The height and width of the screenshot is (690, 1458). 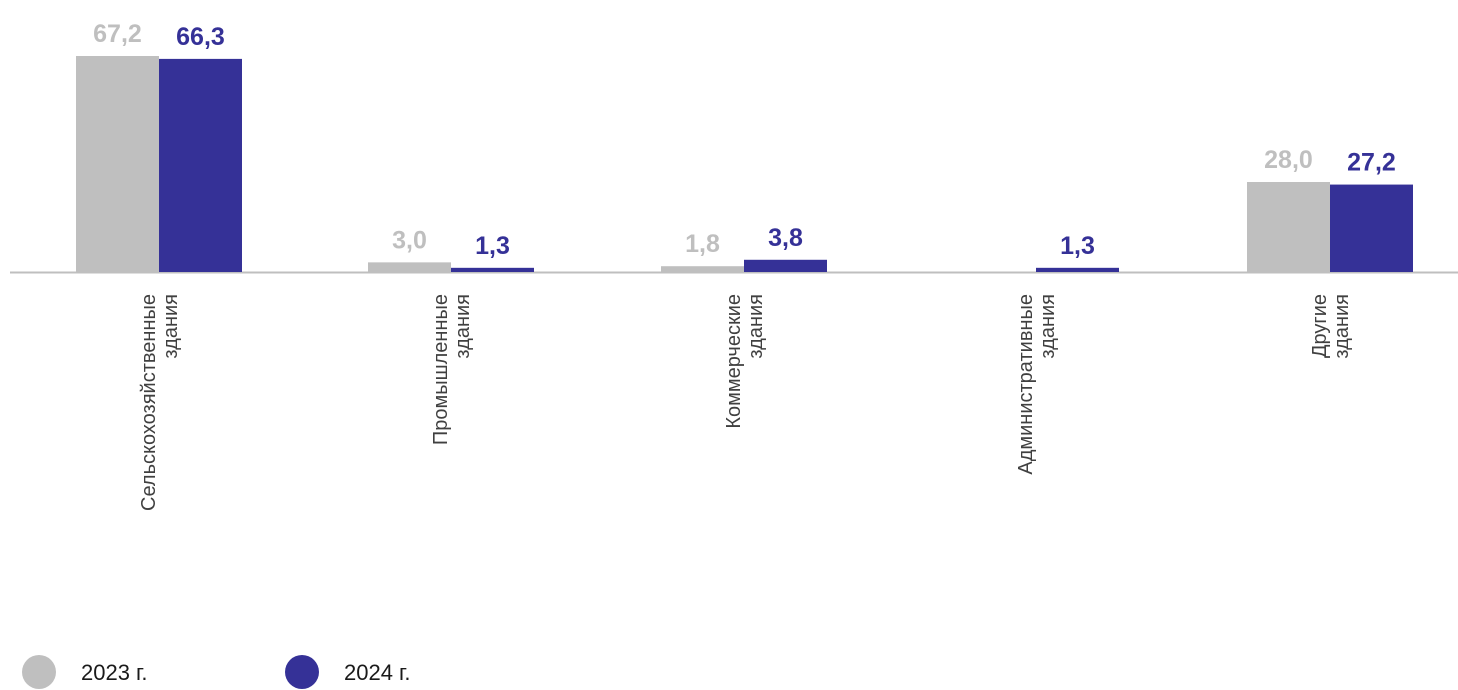 I want to click on data-label-2023-0: 67,2, so click(x=117, y=34).